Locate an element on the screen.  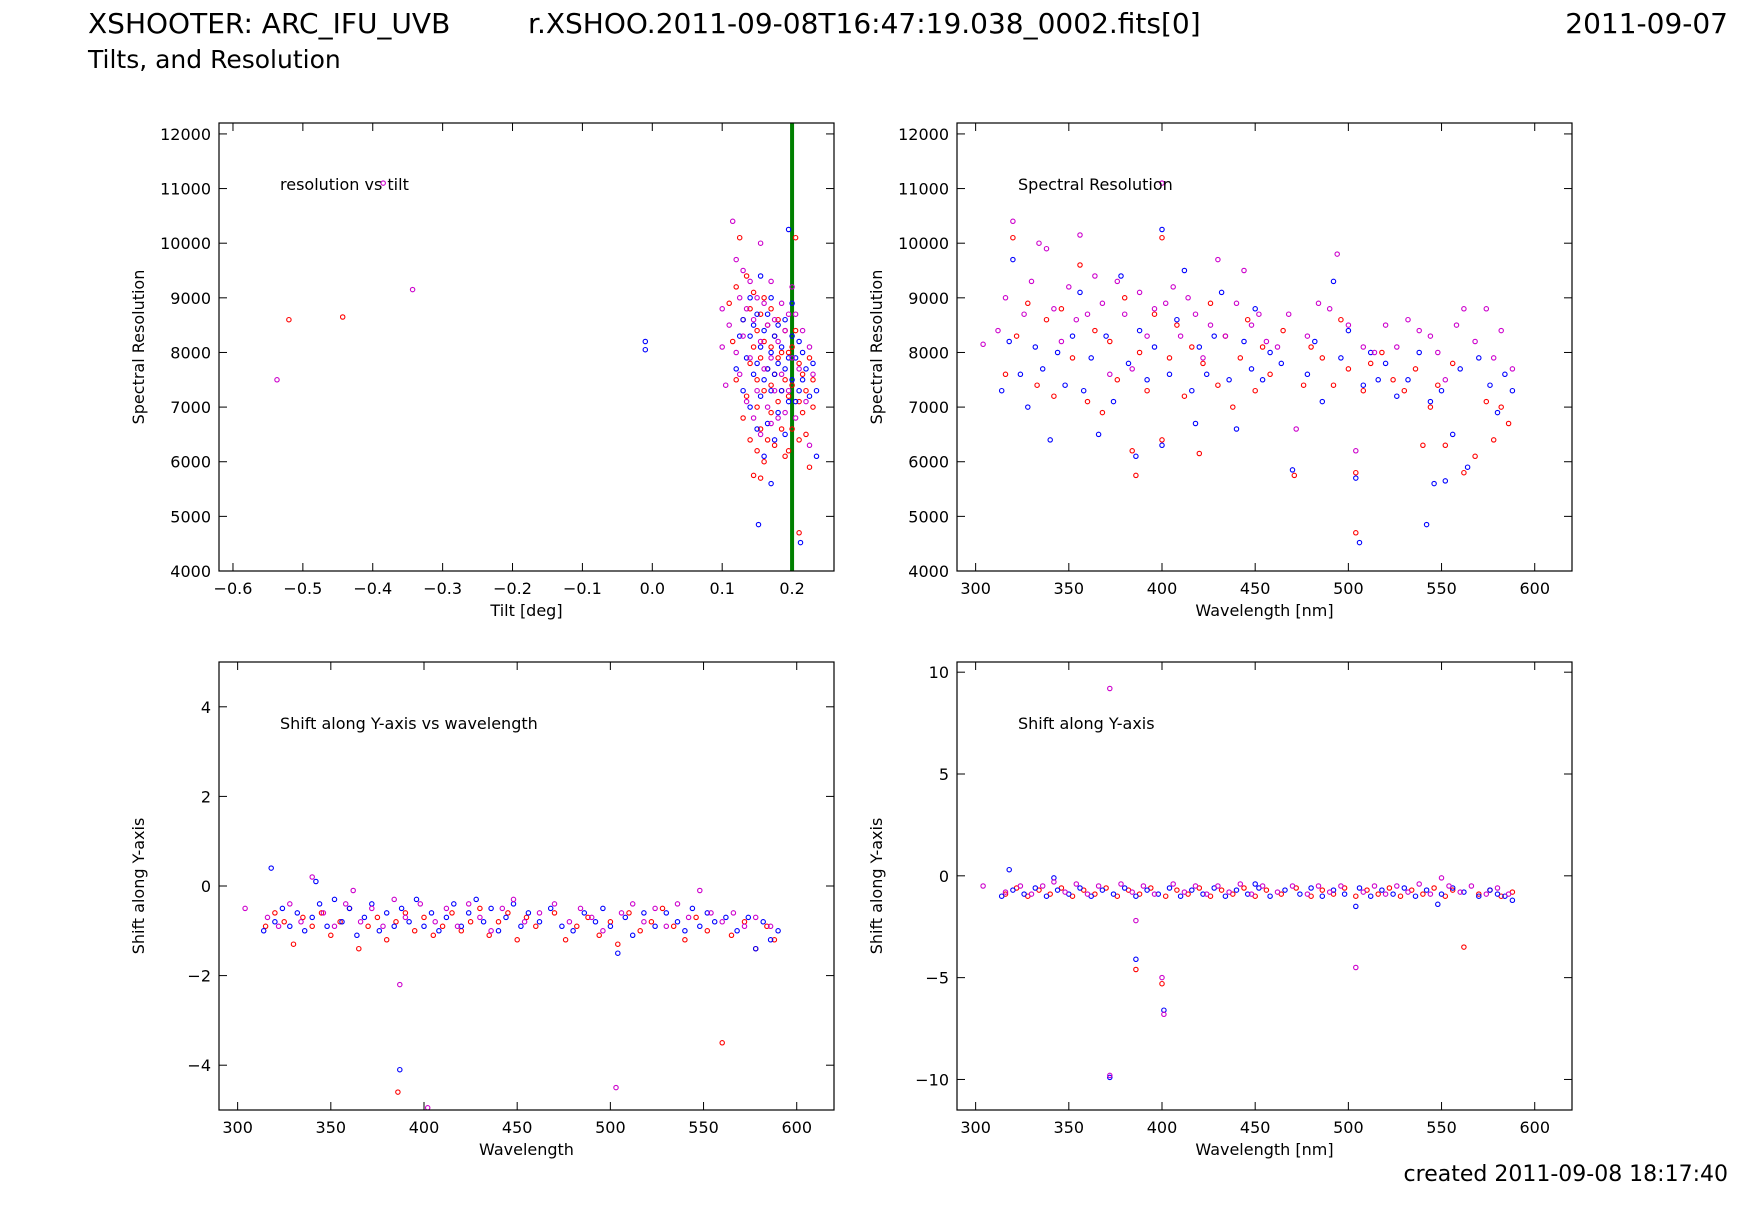
x-tick-label: 450 is located at coordinates (1255, 1127).